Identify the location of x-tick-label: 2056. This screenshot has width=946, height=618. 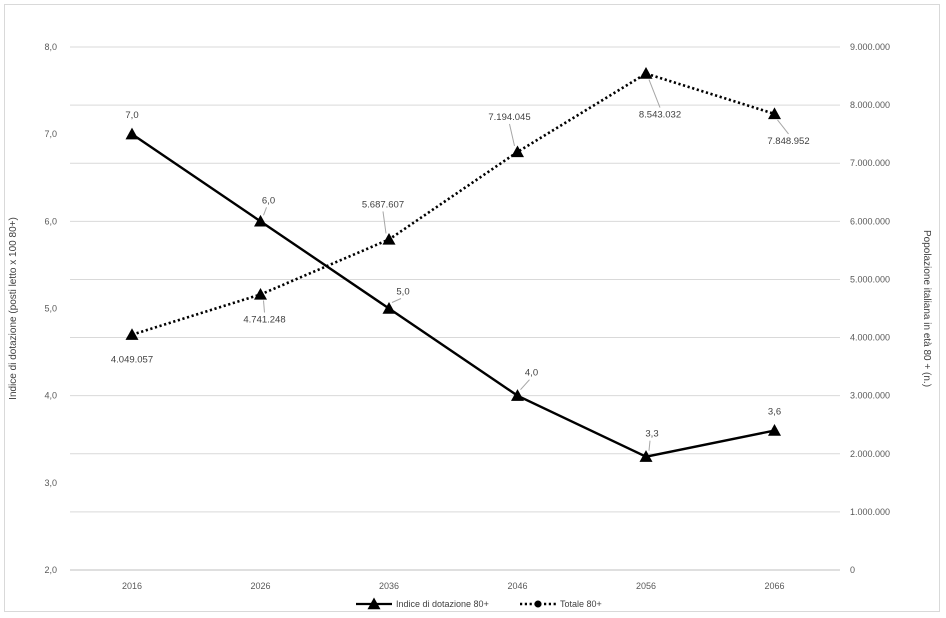
(646, 586).